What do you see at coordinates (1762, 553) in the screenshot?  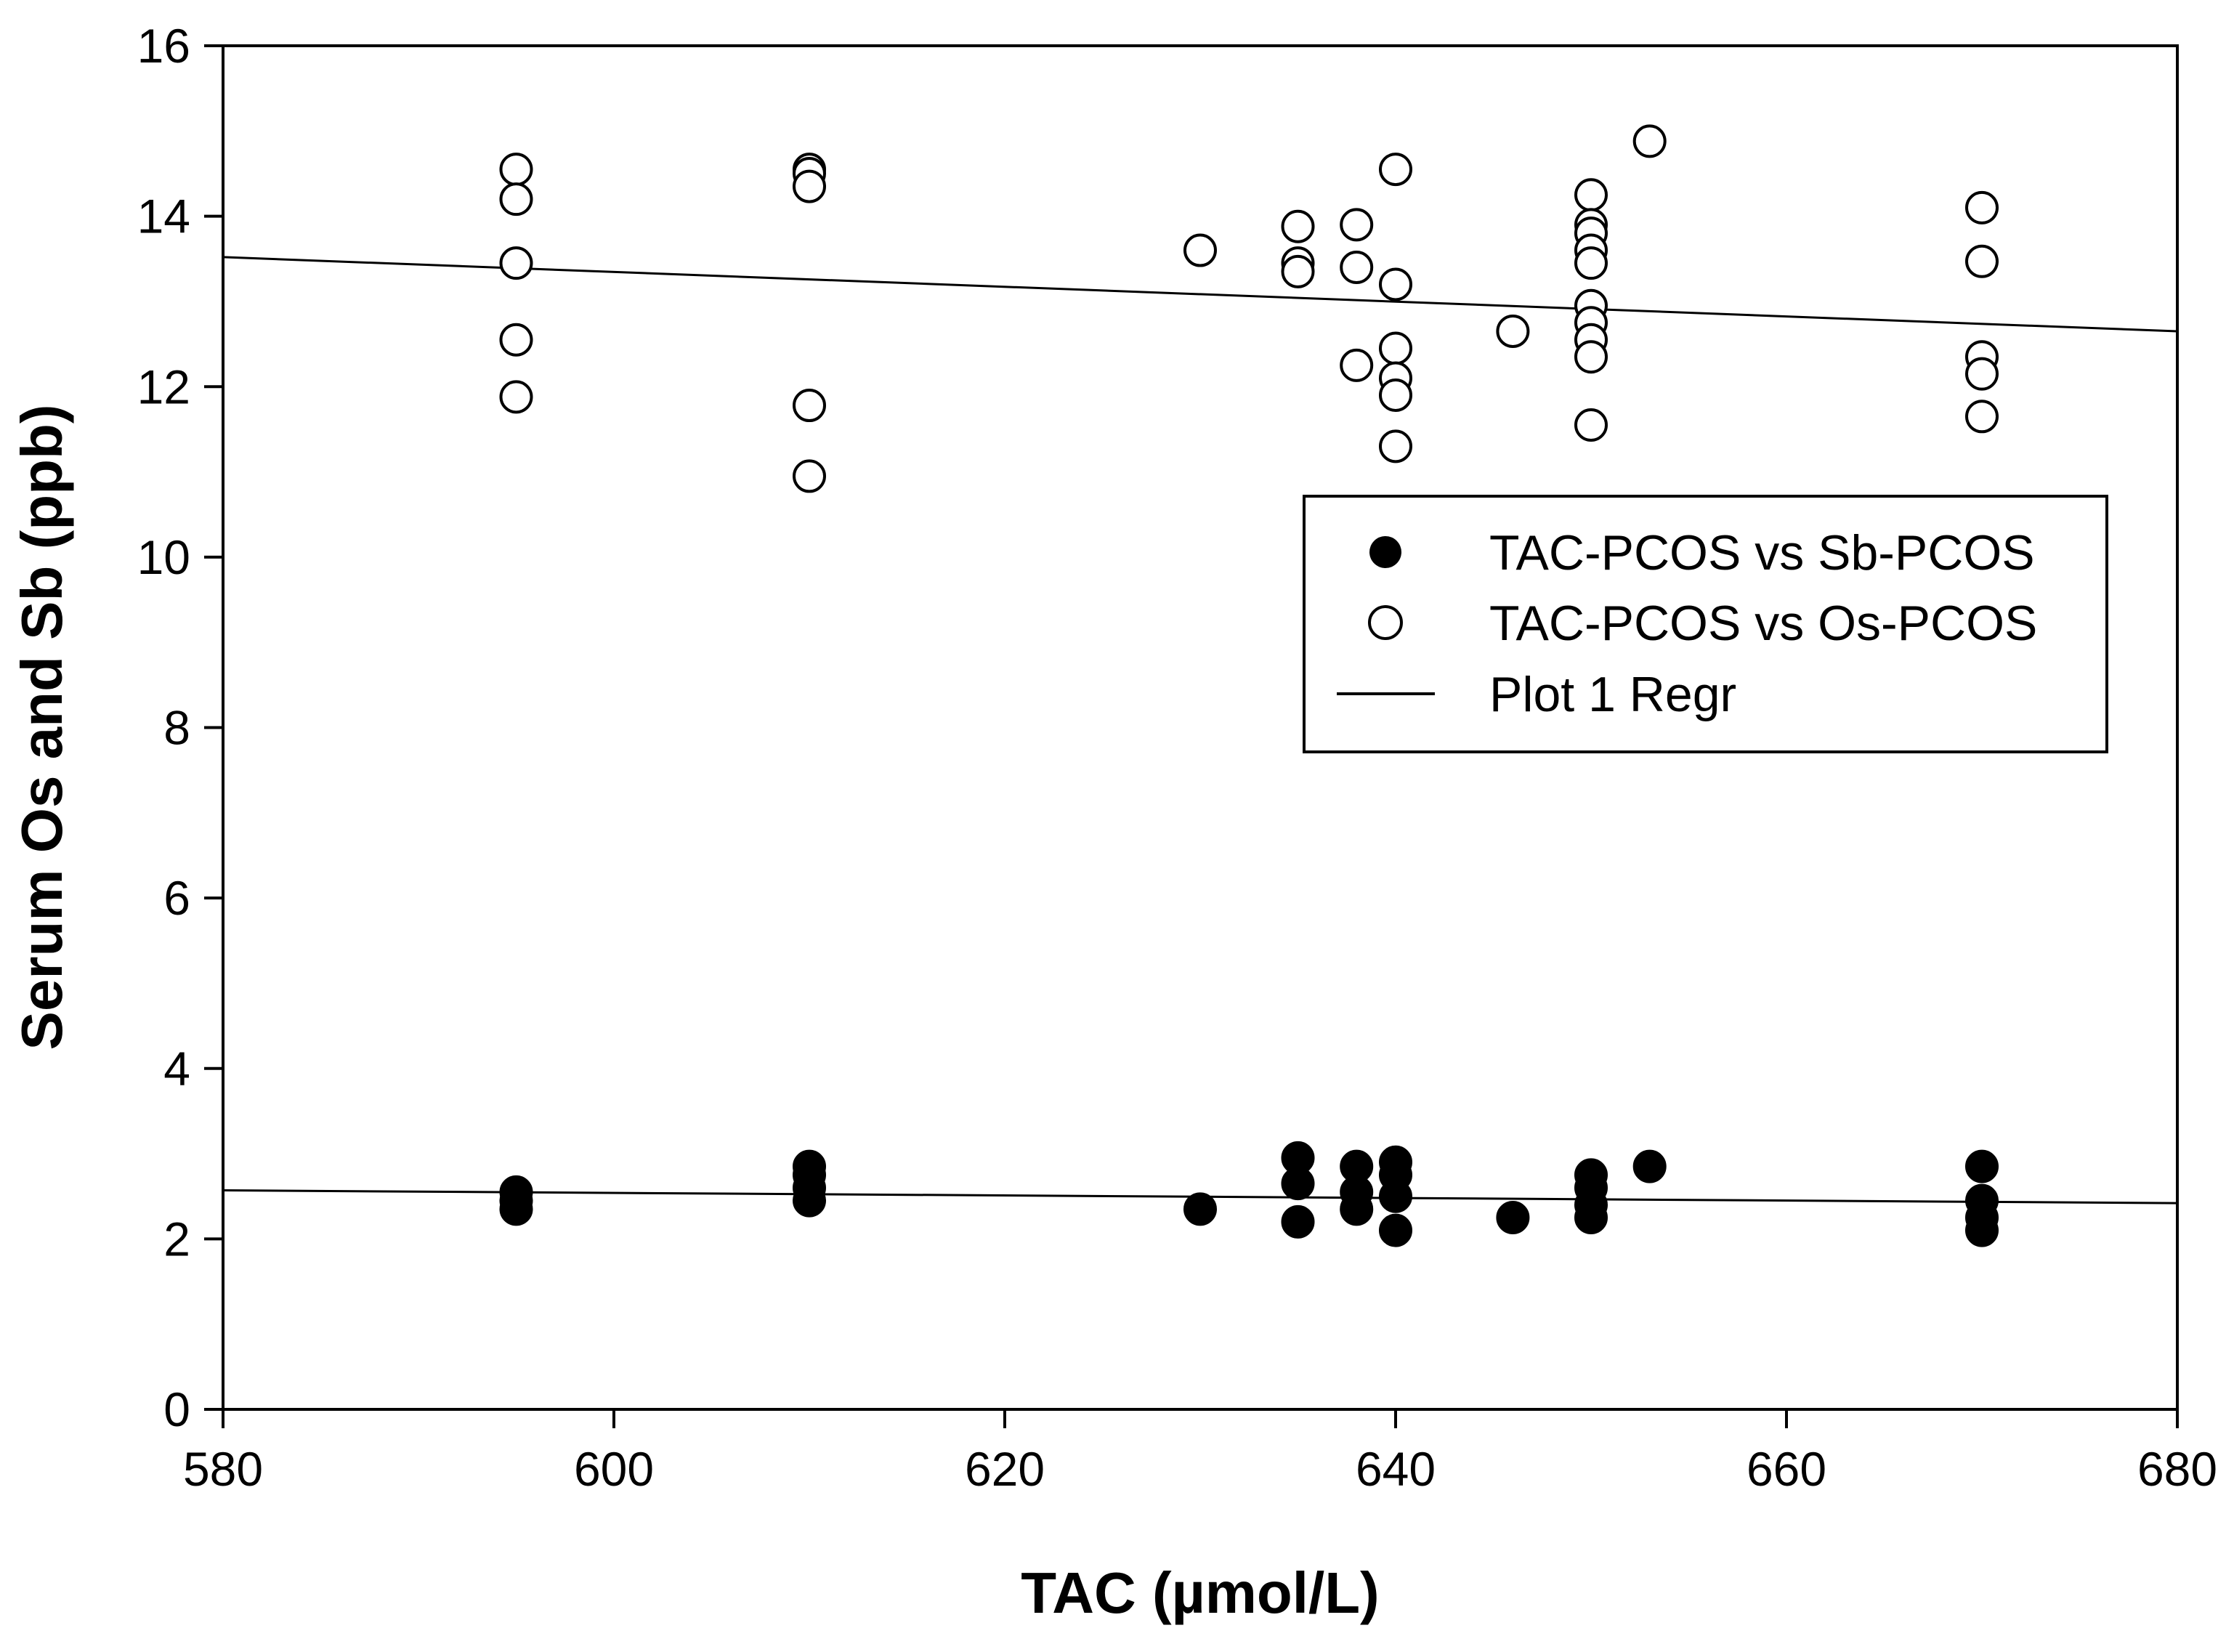 I see `legend-label-sb: TAC-PCOS vs Sb-PCOS` at bounding box center [1762, 553].